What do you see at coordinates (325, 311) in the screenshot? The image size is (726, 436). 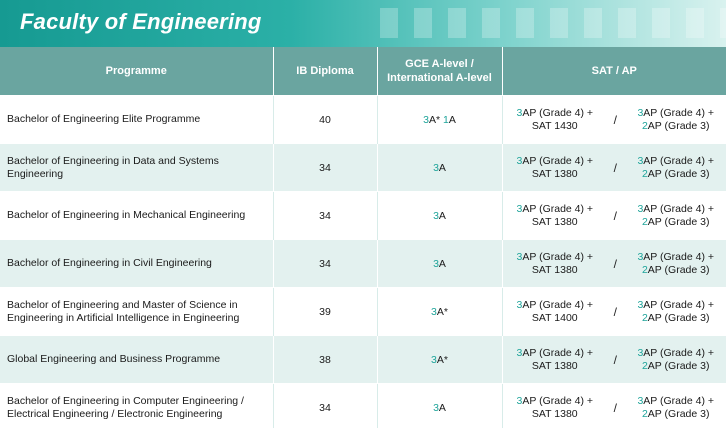 I see `ib-score-cell: 39` at bounding box center [325, 311].